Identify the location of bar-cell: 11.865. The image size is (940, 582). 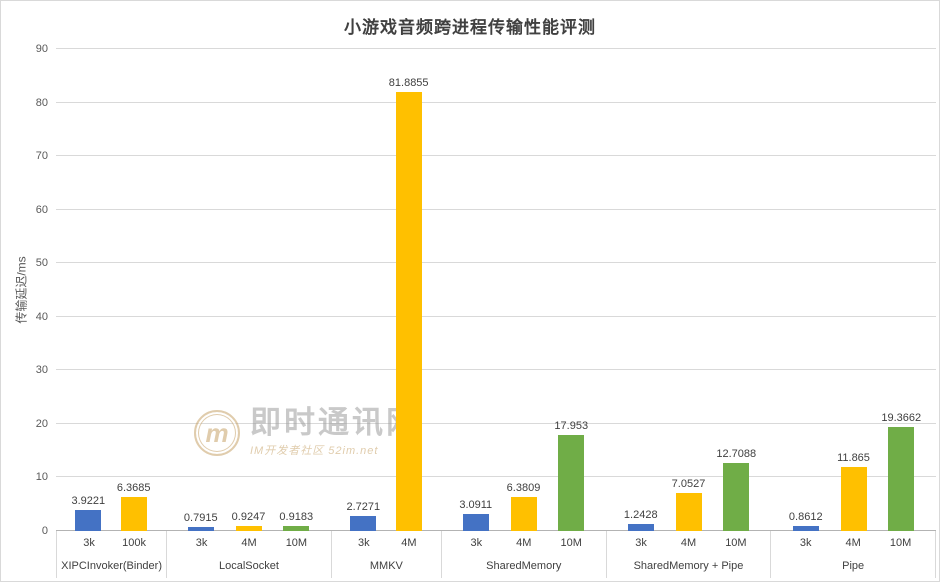
(853, 290).